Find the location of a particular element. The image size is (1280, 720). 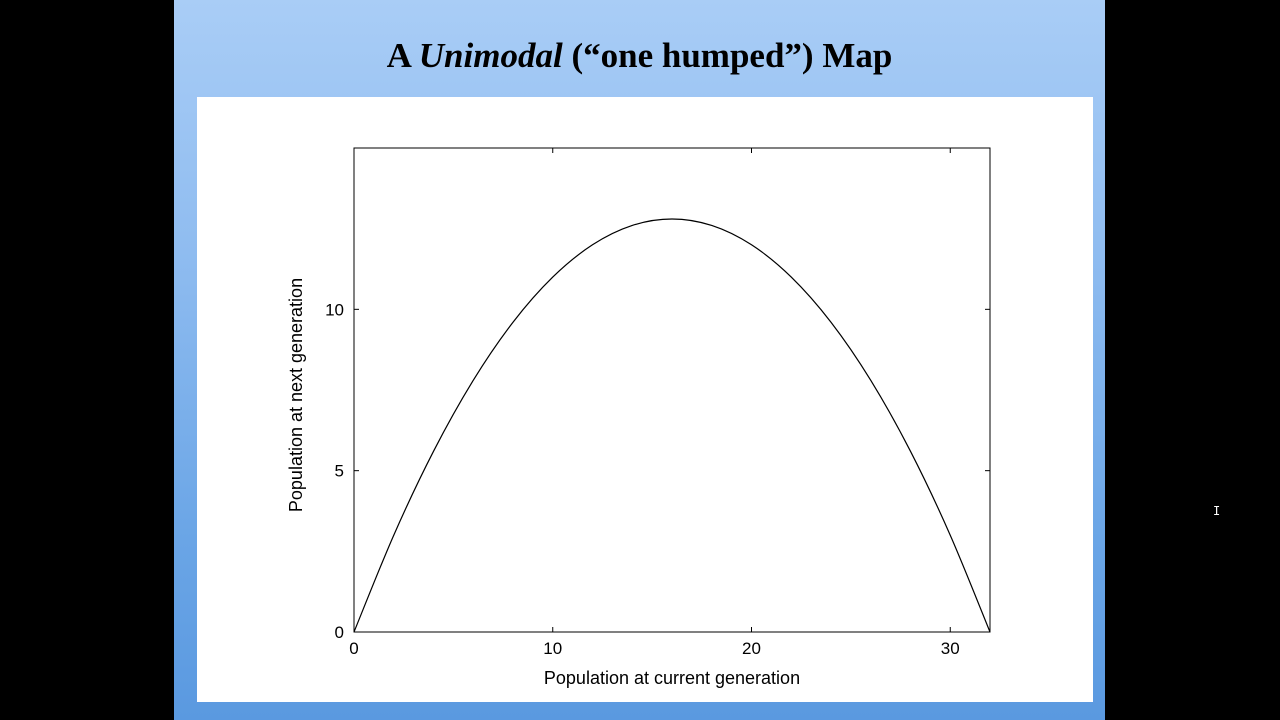

x-axis-label: Population at current generation is located at coordinates (672, 678).